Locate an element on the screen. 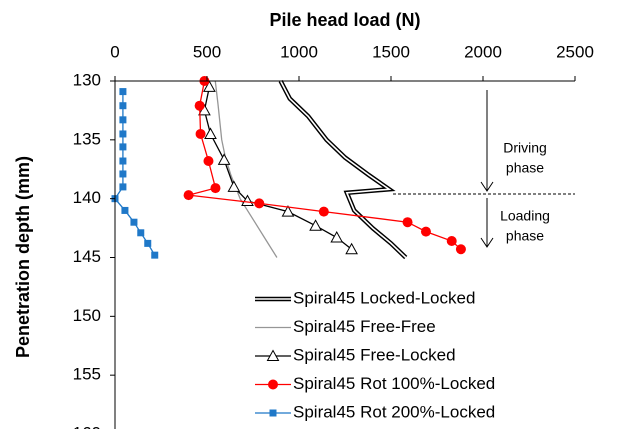 This screenshot has height=429, width=617. annotation: Loading is located at coordinates (525, 216).